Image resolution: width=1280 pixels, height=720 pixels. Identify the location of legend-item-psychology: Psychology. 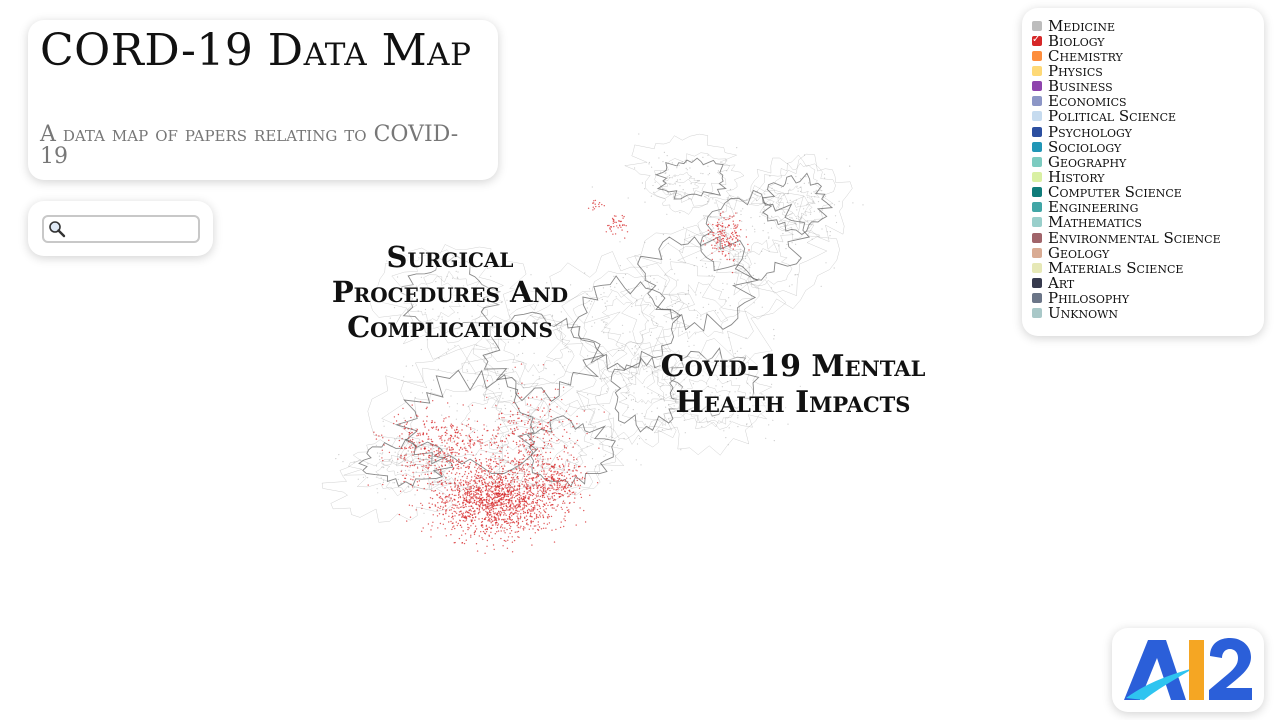
(1126, 132).